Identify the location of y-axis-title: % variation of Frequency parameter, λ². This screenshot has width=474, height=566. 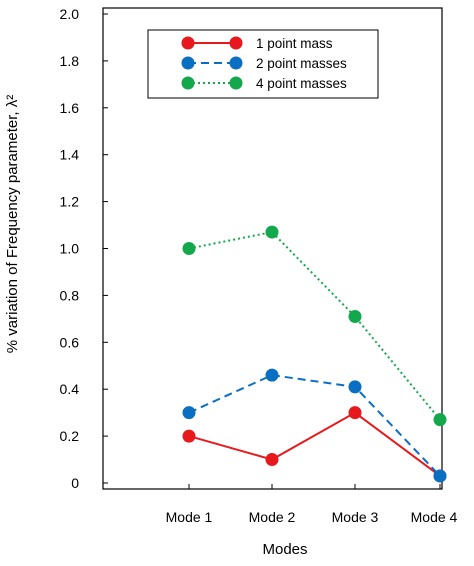
(12, 224).